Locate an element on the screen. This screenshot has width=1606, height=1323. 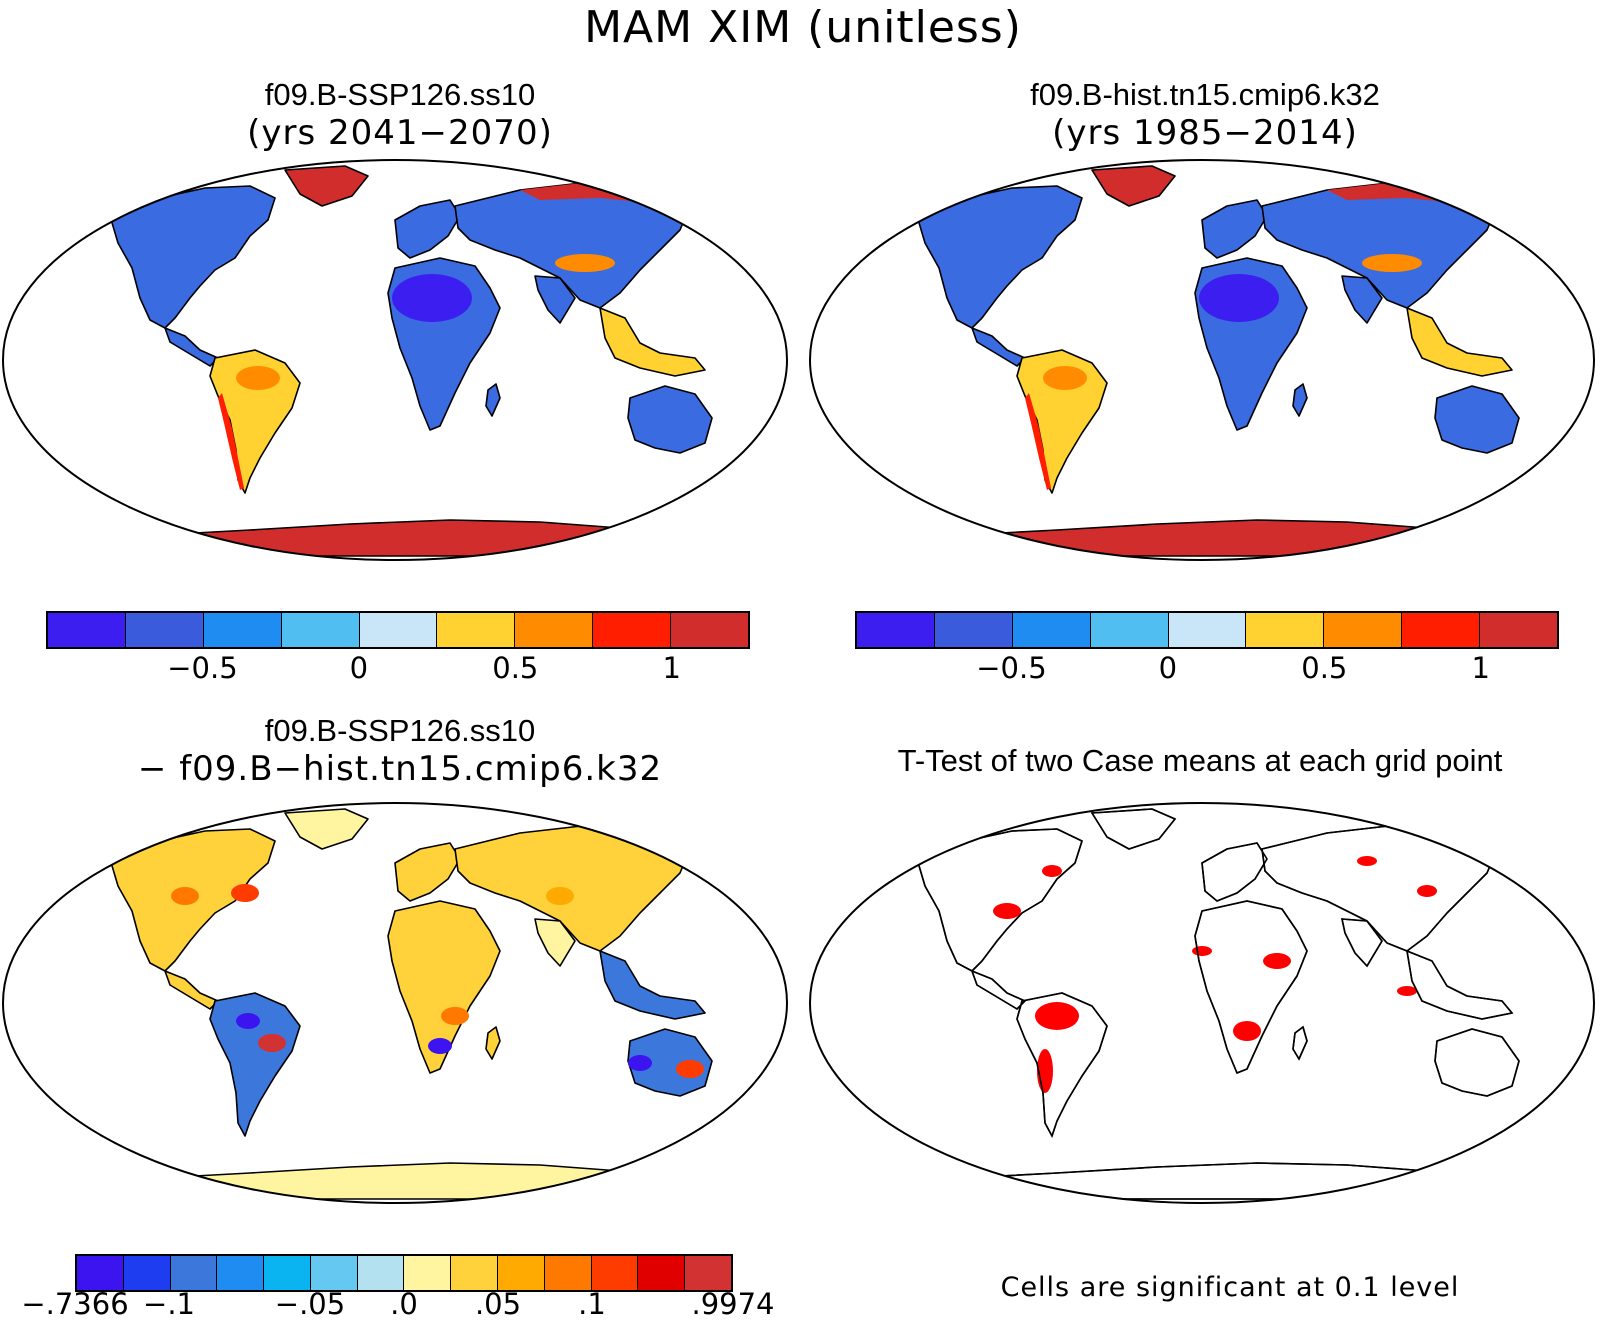
colorbar-tick-label: .9974 is located at coordinates (733, 1304).